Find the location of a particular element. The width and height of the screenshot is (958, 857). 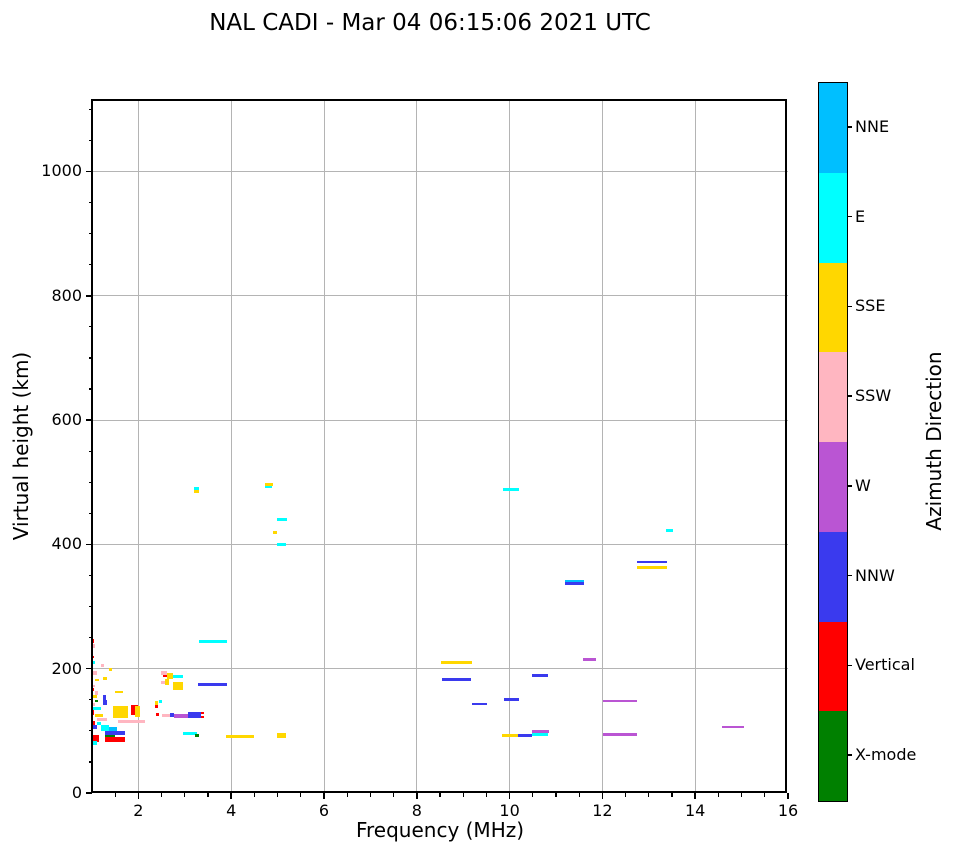

colorbar-segment-vertical is located at coordinates (833, 666).